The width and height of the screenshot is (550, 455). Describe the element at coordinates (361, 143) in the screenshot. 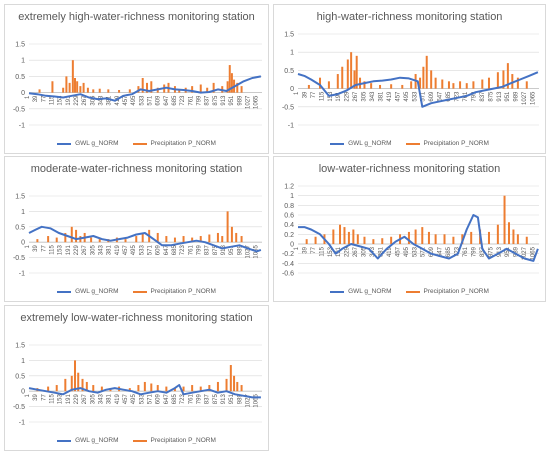

I see `legend-item-gwl: GWL g_NORM` at that location.